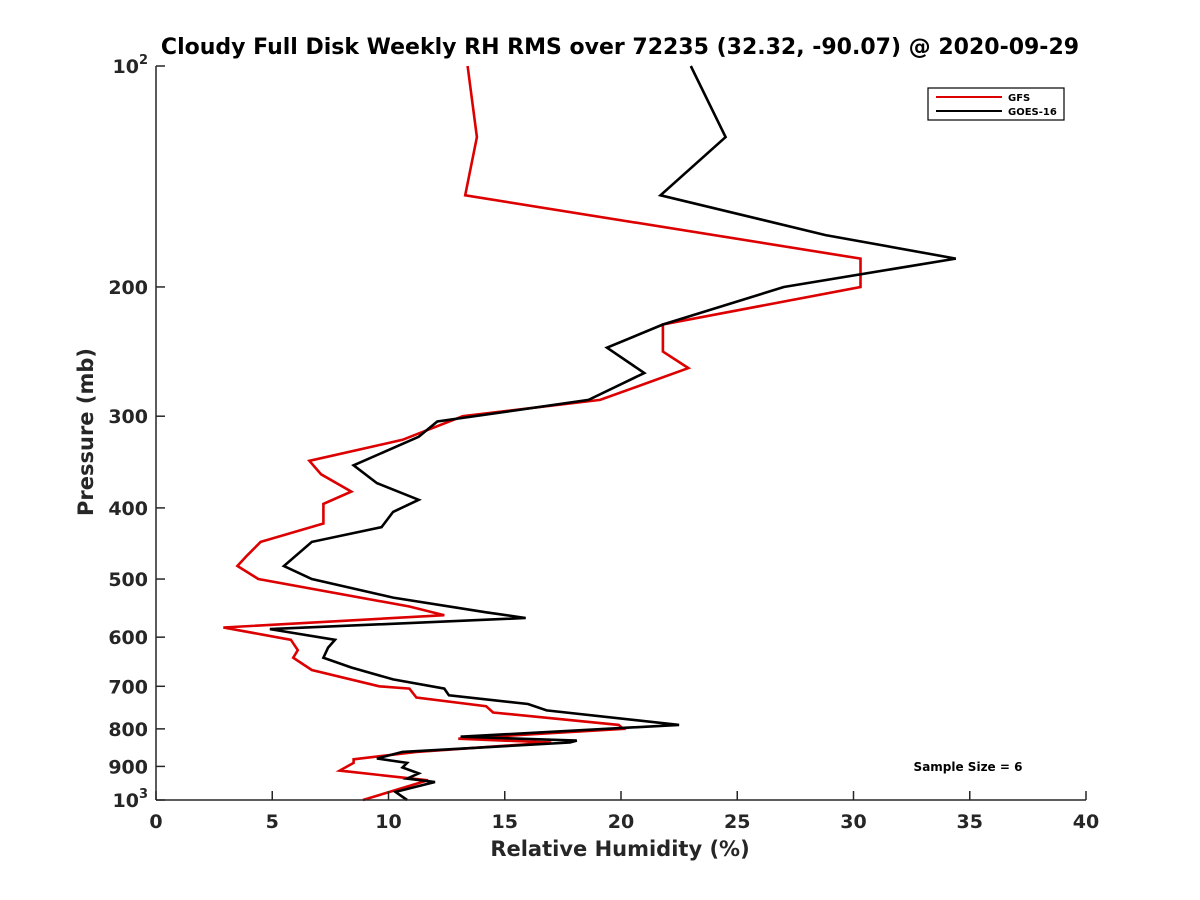 The height and width of the screenshot is (900, 1200). Describe the element at coordinates (128, 288) in the screenshot. I see `y-tick-label: 200` at that location.